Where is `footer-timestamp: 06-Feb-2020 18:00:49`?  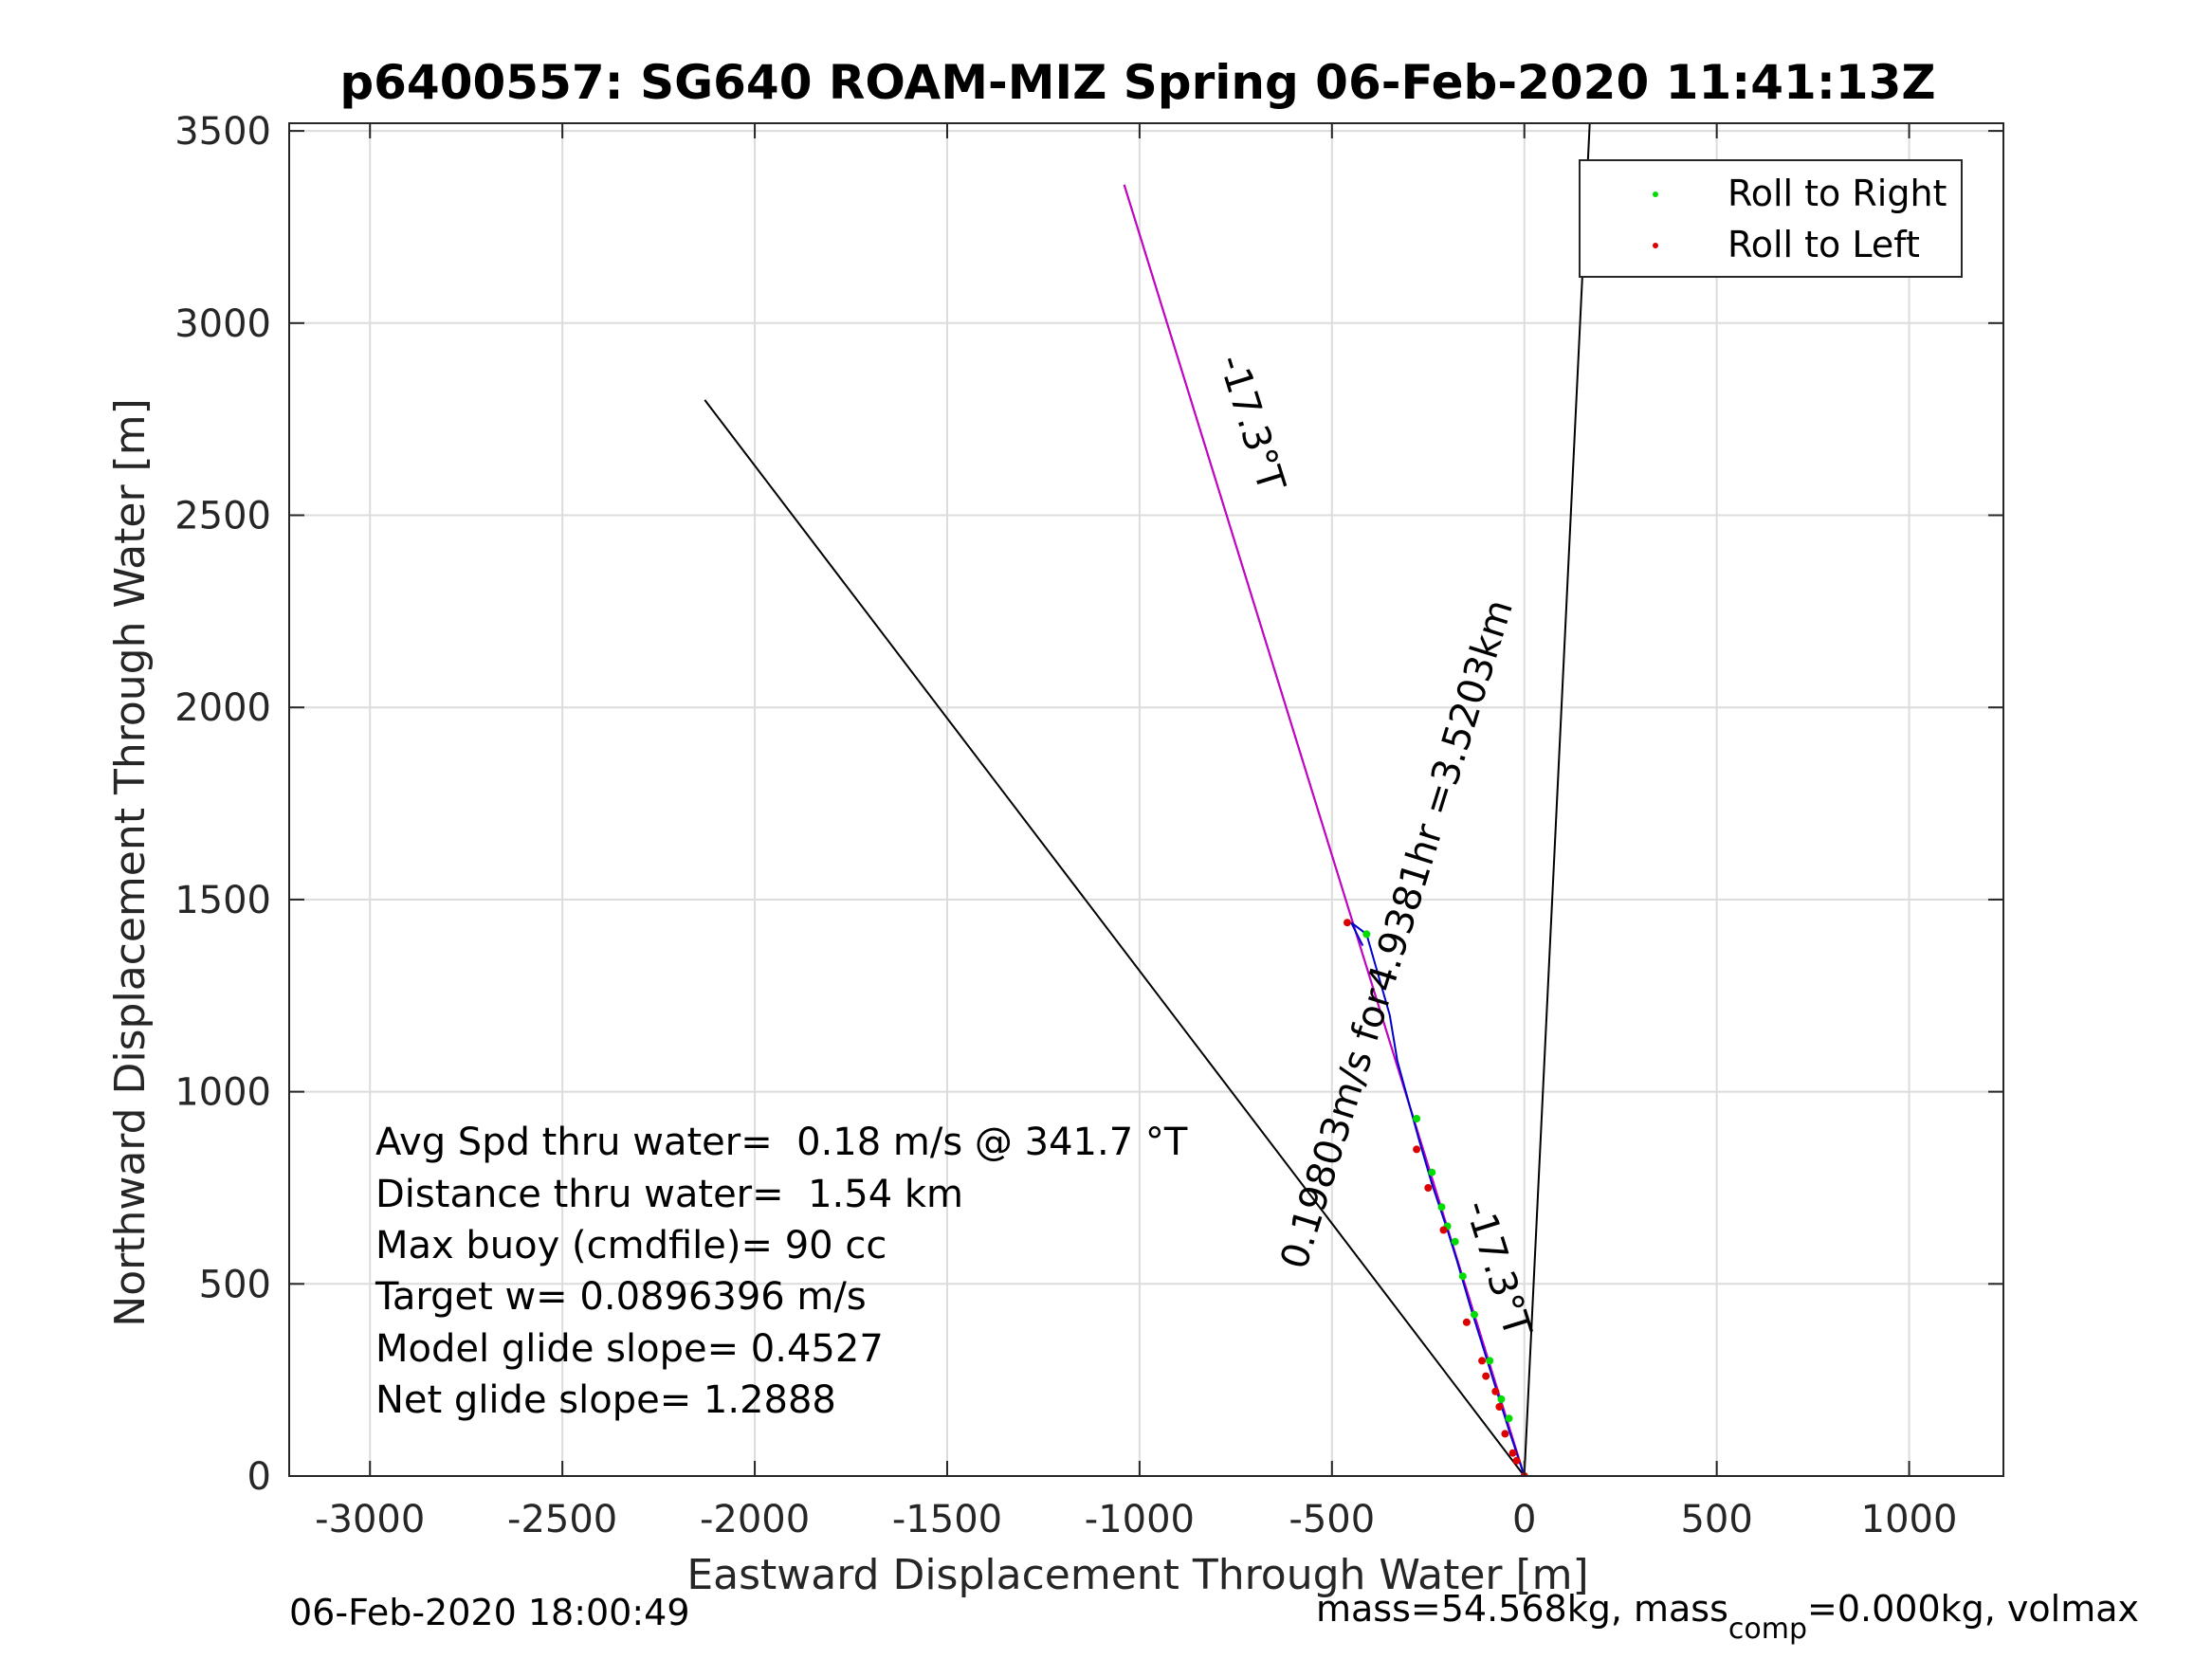 footer-timestamp: 06-Feb-2020 18:00:49 is located at coordinates (489, 1612).